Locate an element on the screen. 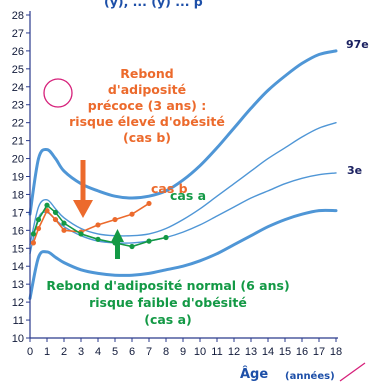 The image size is (370, 387). percentile-3-label: 3e is located at coordinates (354, 170).